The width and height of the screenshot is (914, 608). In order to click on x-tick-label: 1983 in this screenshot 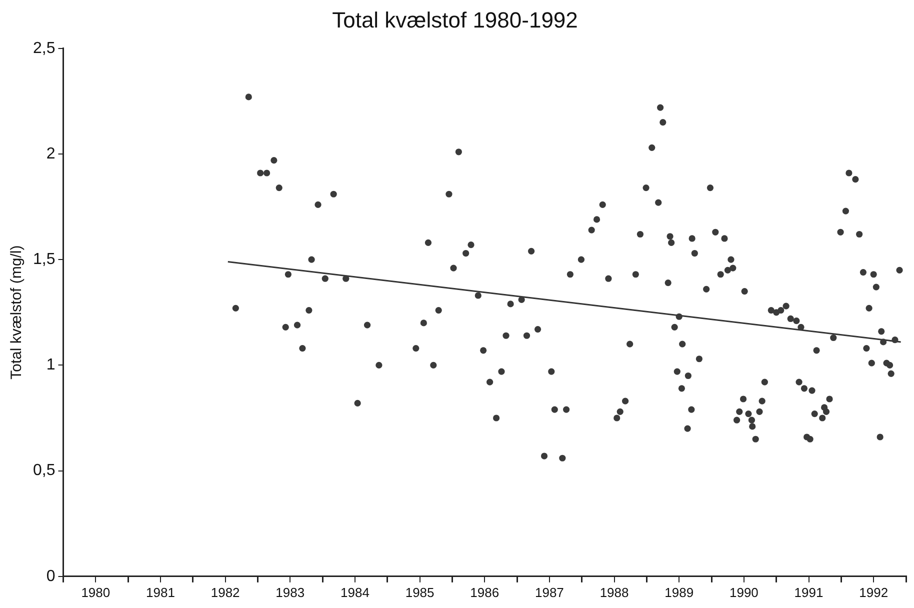, I will do `click(290, 592)`.